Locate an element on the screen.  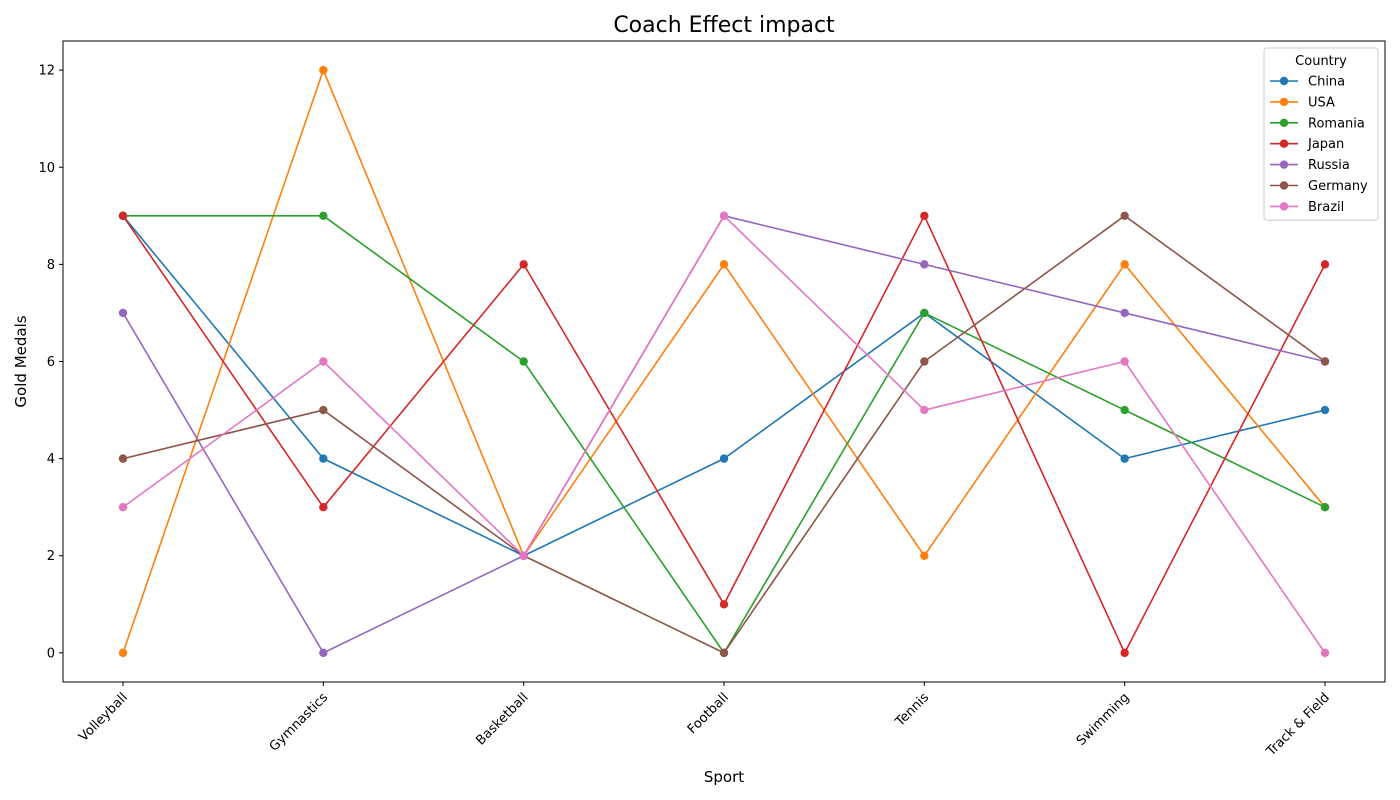
legend-label: Brazil is located at coordinates (1326, 207).